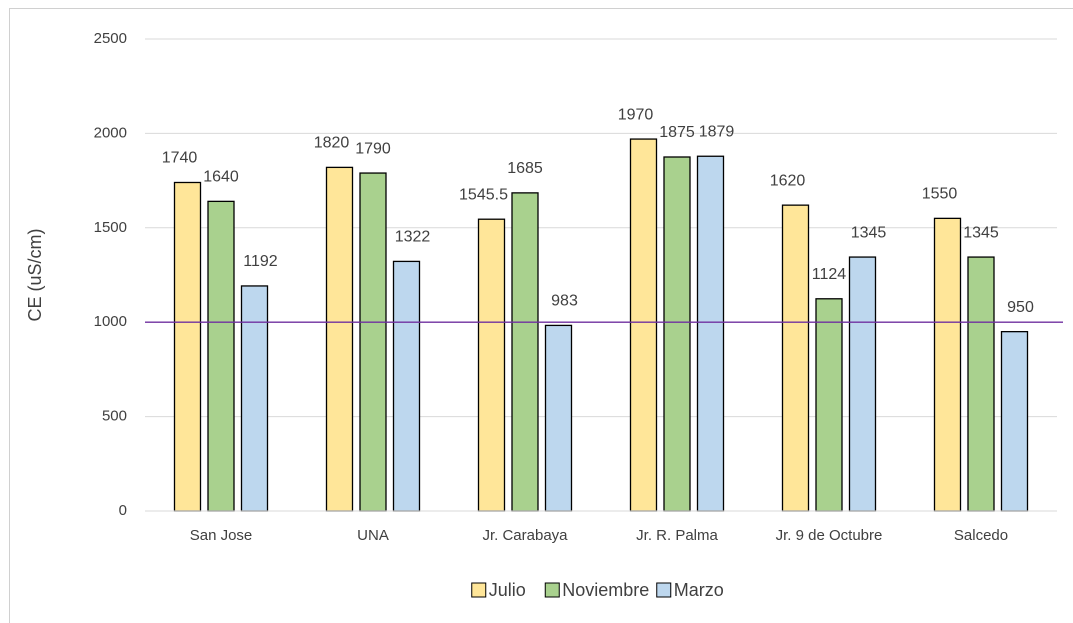  Describe the element at coordinates (829, 274) in the screenshot. I see `data-label: 1124` at that location.